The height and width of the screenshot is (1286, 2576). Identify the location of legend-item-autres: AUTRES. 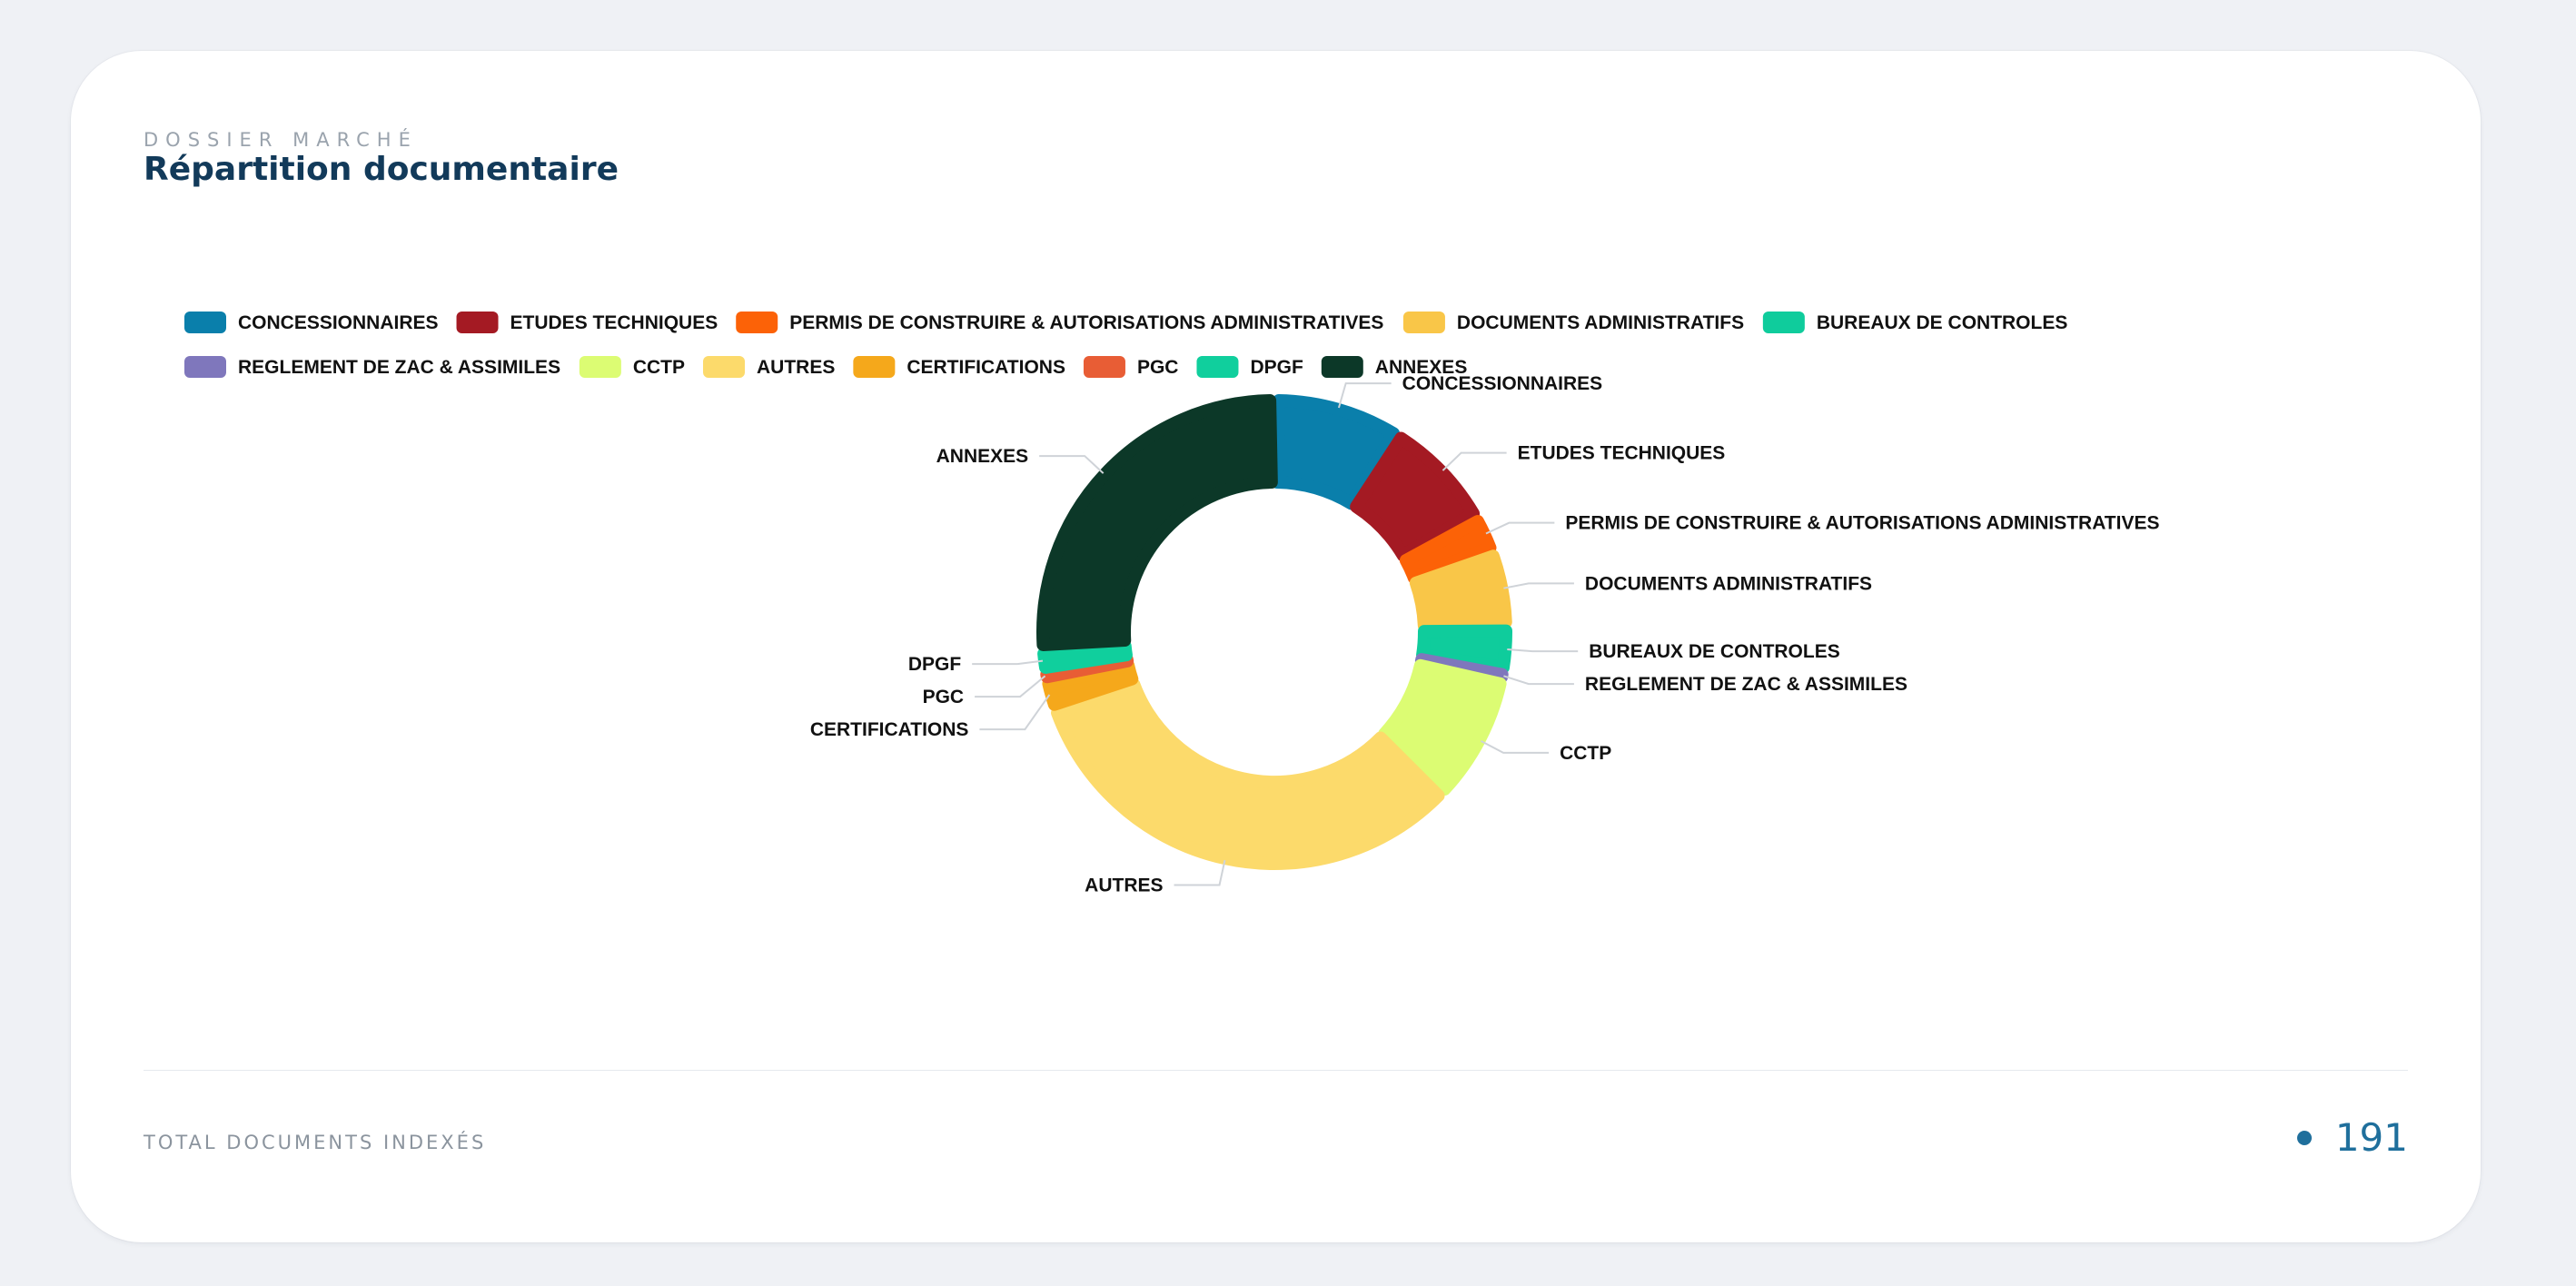
(769, 367).